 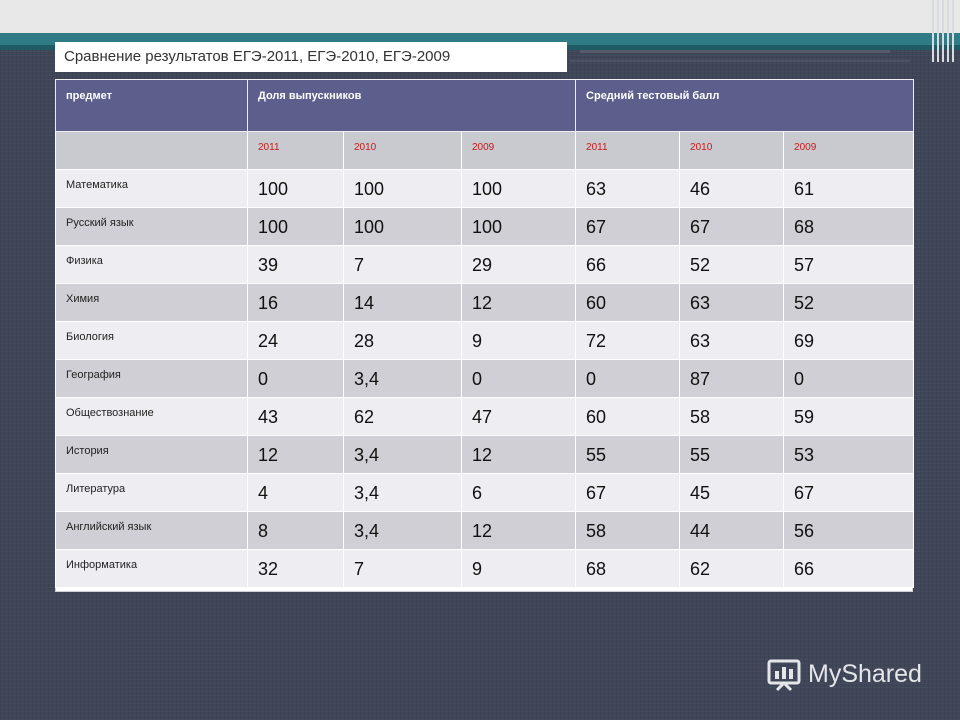 I want to click on subject-cell: Физика, so click(x=151, y=264).